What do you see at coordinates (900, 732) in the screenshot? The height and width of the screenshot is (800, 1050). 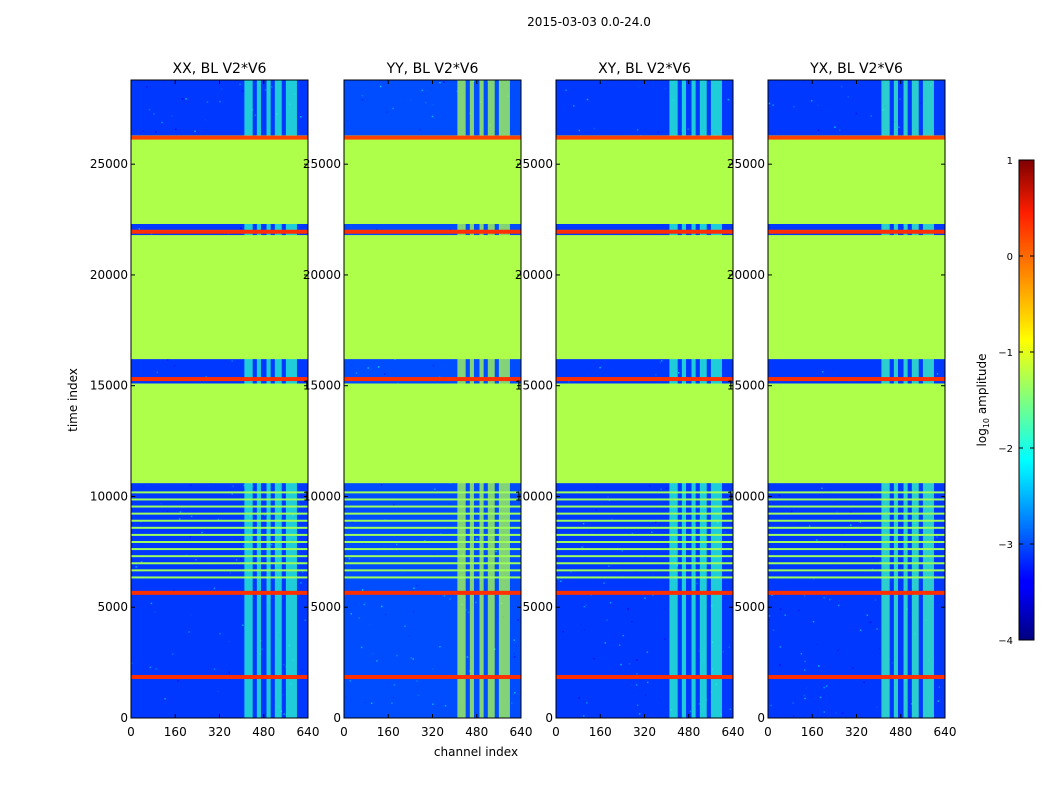 I see `x-tick-label: 480` at bounding box center [900, 732].